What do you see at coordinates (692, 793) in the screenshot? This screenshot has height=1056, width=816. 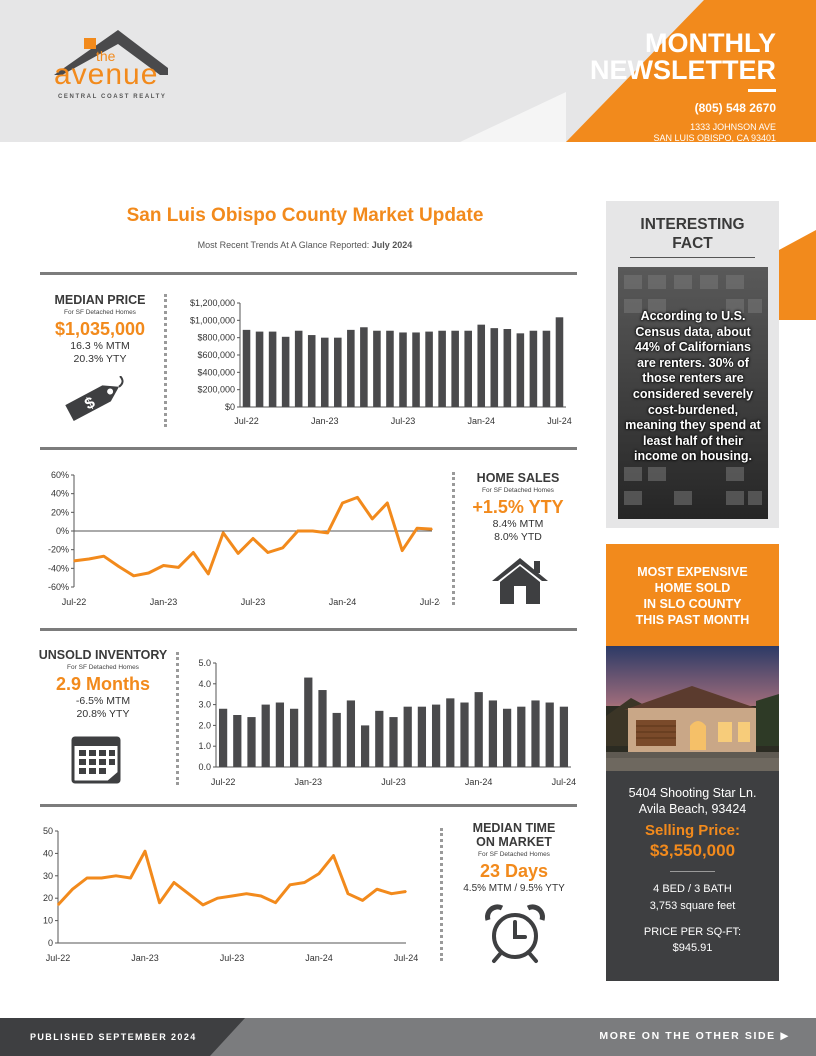 I see `home-street: 5404 Shooting Star Ln.` at bounding box center [692, 793].